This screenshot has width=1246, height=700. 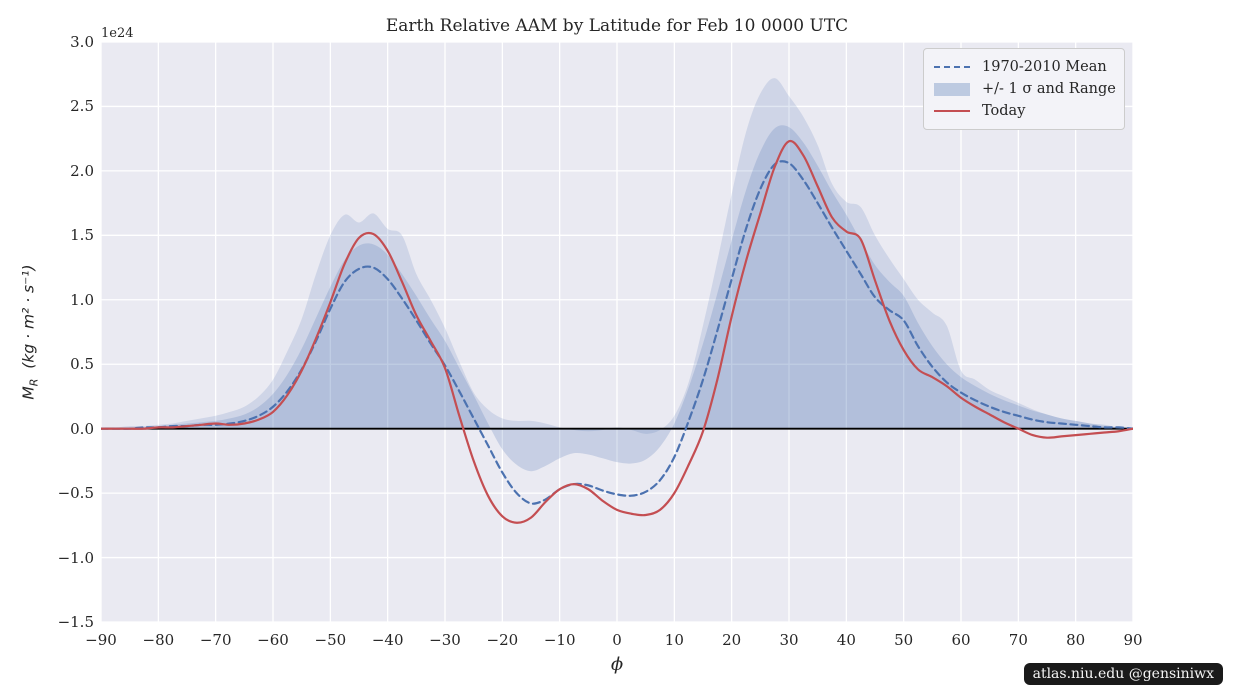 I want to click on x-tick-label: 30, so click(x=789, y=640).